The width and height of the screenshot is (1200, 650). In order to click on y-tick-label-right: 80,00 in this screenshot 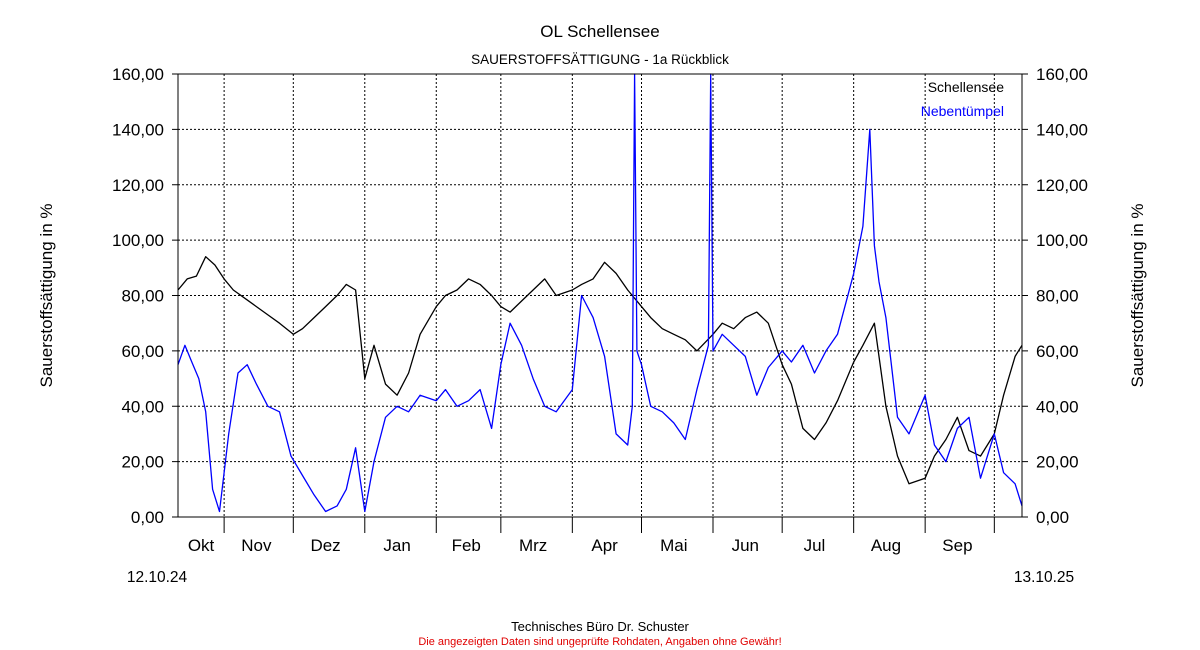, I will do `click(1057, 296)`.